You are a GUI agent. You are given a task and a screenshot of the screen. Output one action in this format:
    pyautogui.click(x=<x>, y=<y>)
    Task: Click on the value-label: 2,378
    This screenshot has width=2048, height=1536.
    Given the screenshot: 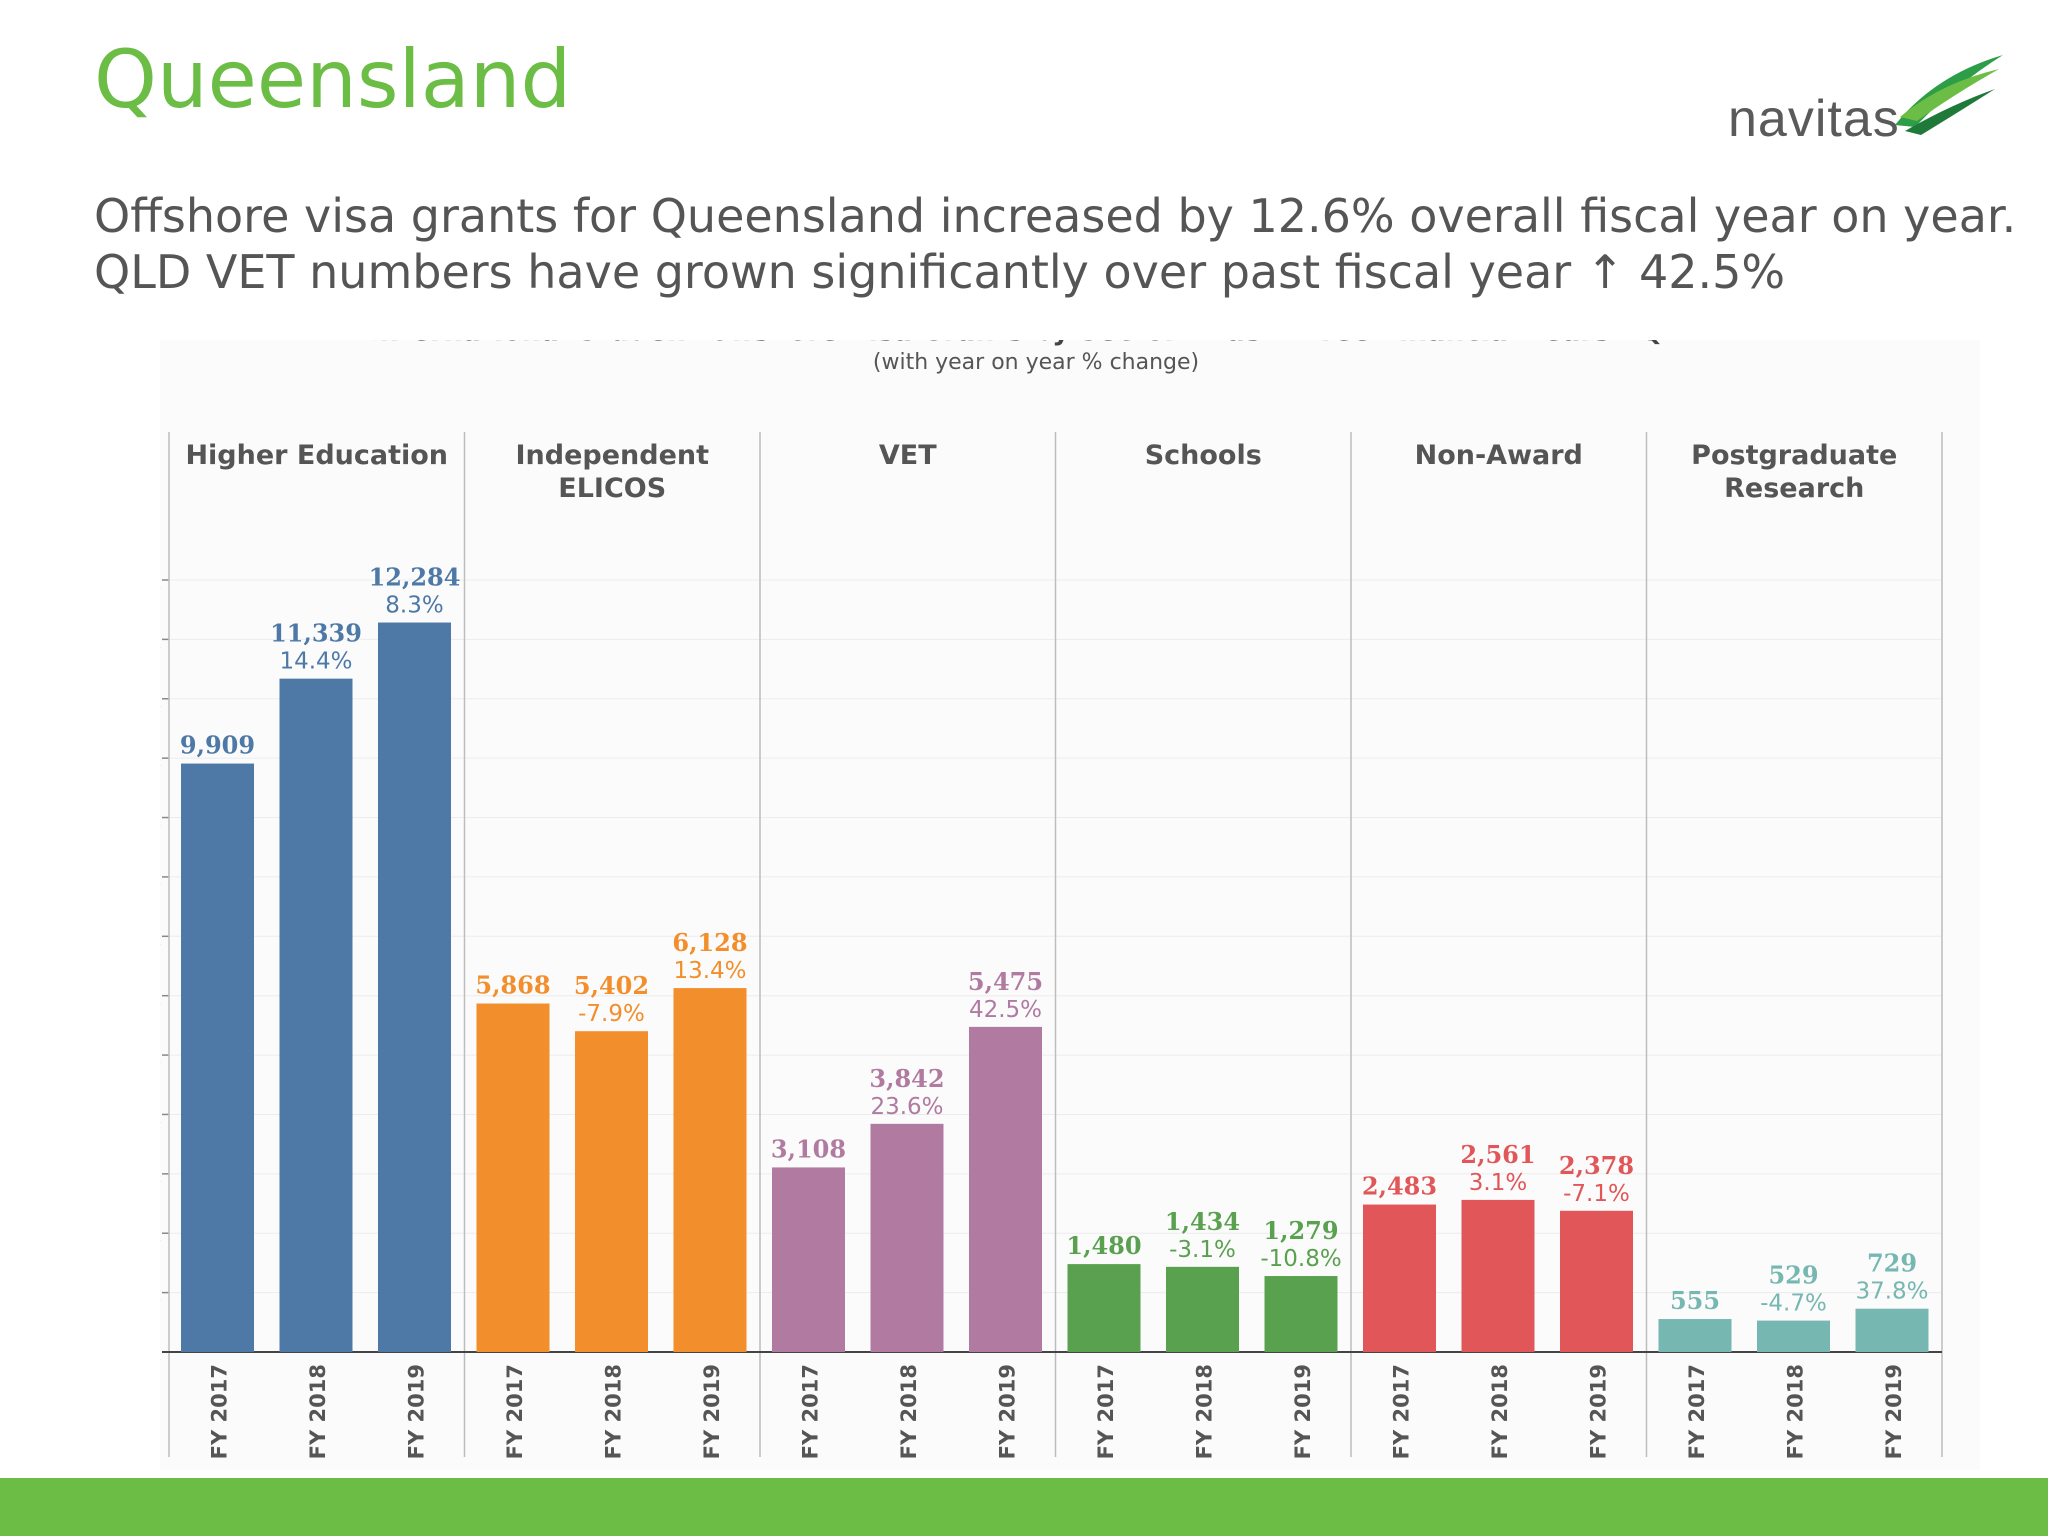 What is the action you would take?
    pyautogui.click(x=1596, y=1165)
    